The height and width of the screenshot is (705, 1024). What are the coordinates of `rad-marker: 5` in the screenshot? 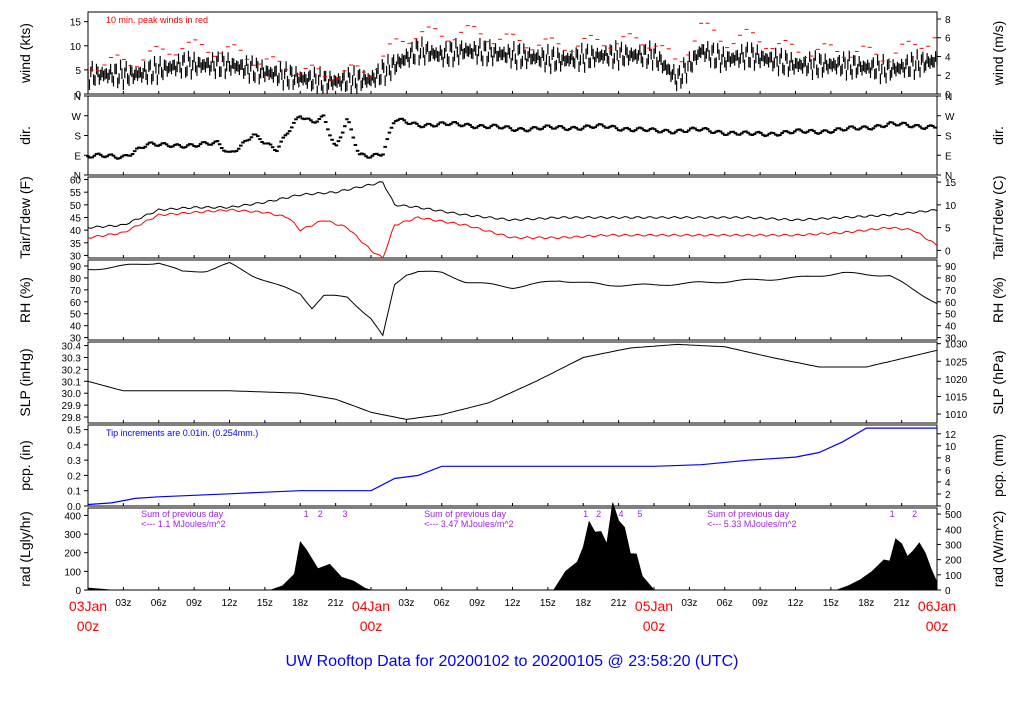 It's located at (639, 514).